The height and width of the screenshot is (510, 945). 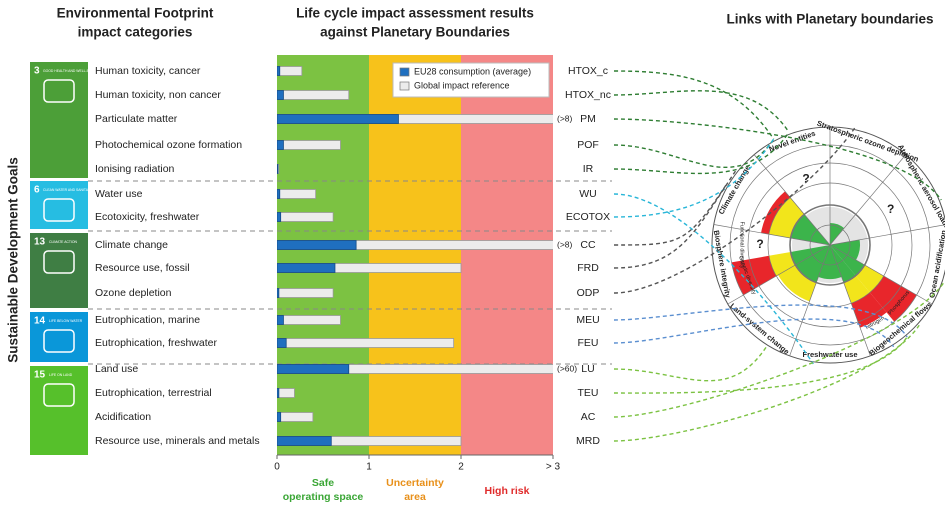 What do you see at coordinates (588, 343) in the screenshot?
I see `abbreviation: FEU` at bounding box center [588, 343].